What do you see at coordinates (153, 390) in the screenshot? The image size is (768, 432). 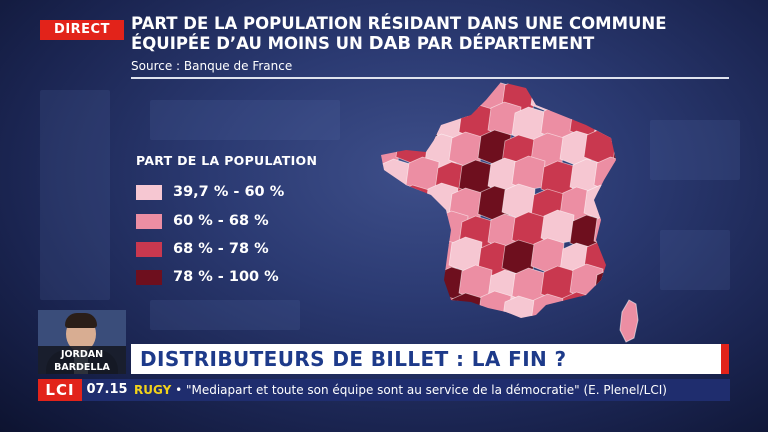 I see `ticker-keyword: RUGY` at bounding box center [153, 390].